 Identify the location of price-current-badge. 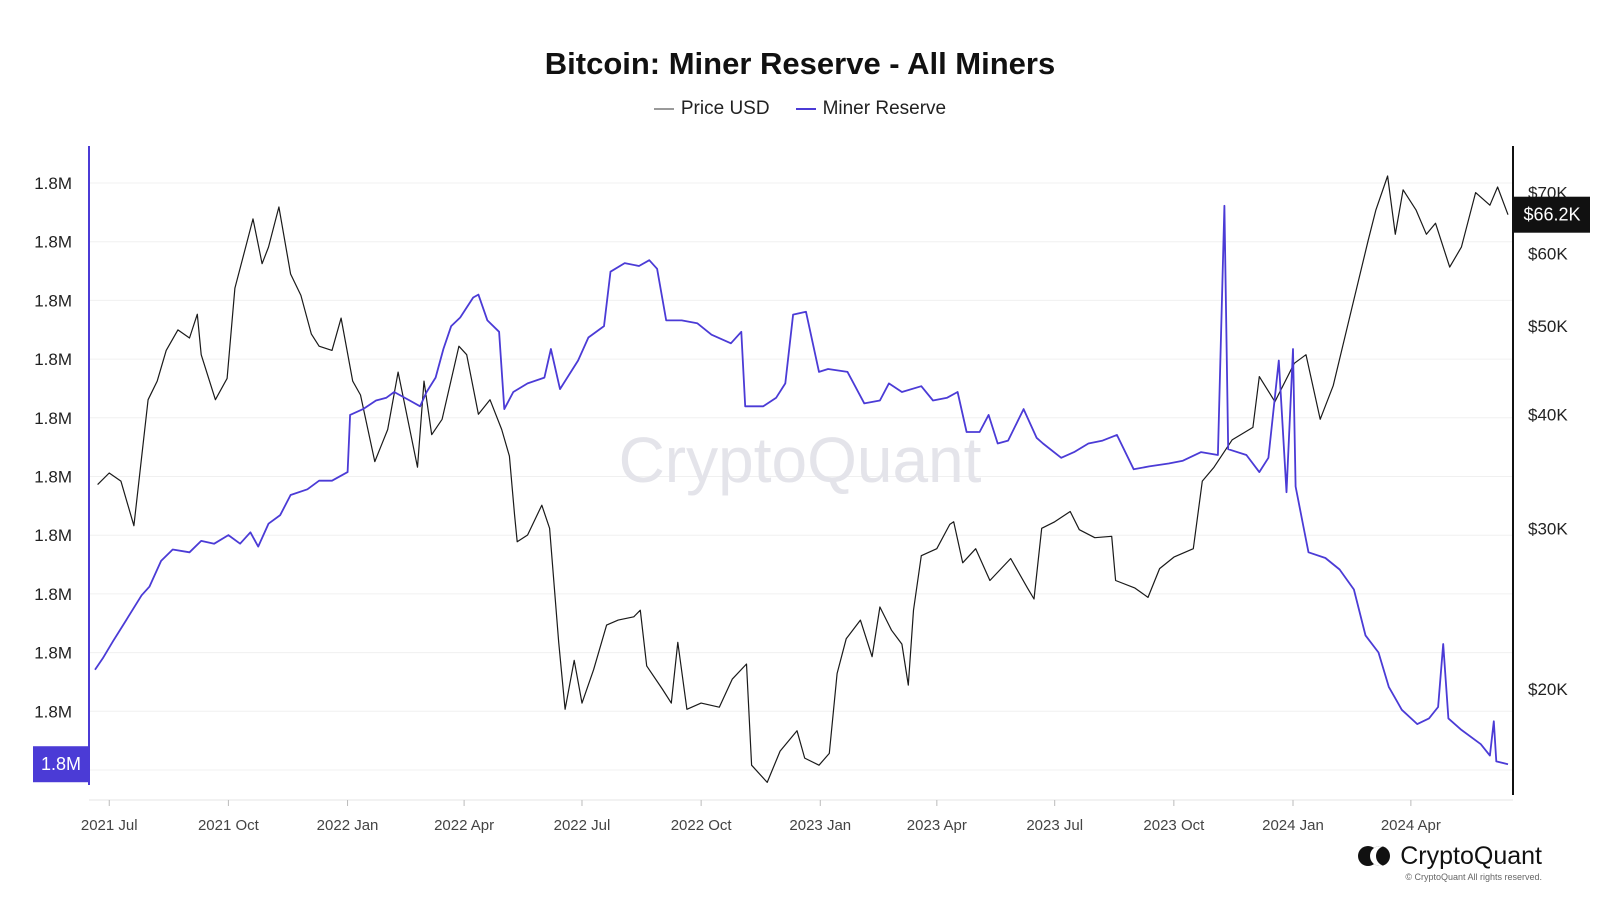
(1552, 214).